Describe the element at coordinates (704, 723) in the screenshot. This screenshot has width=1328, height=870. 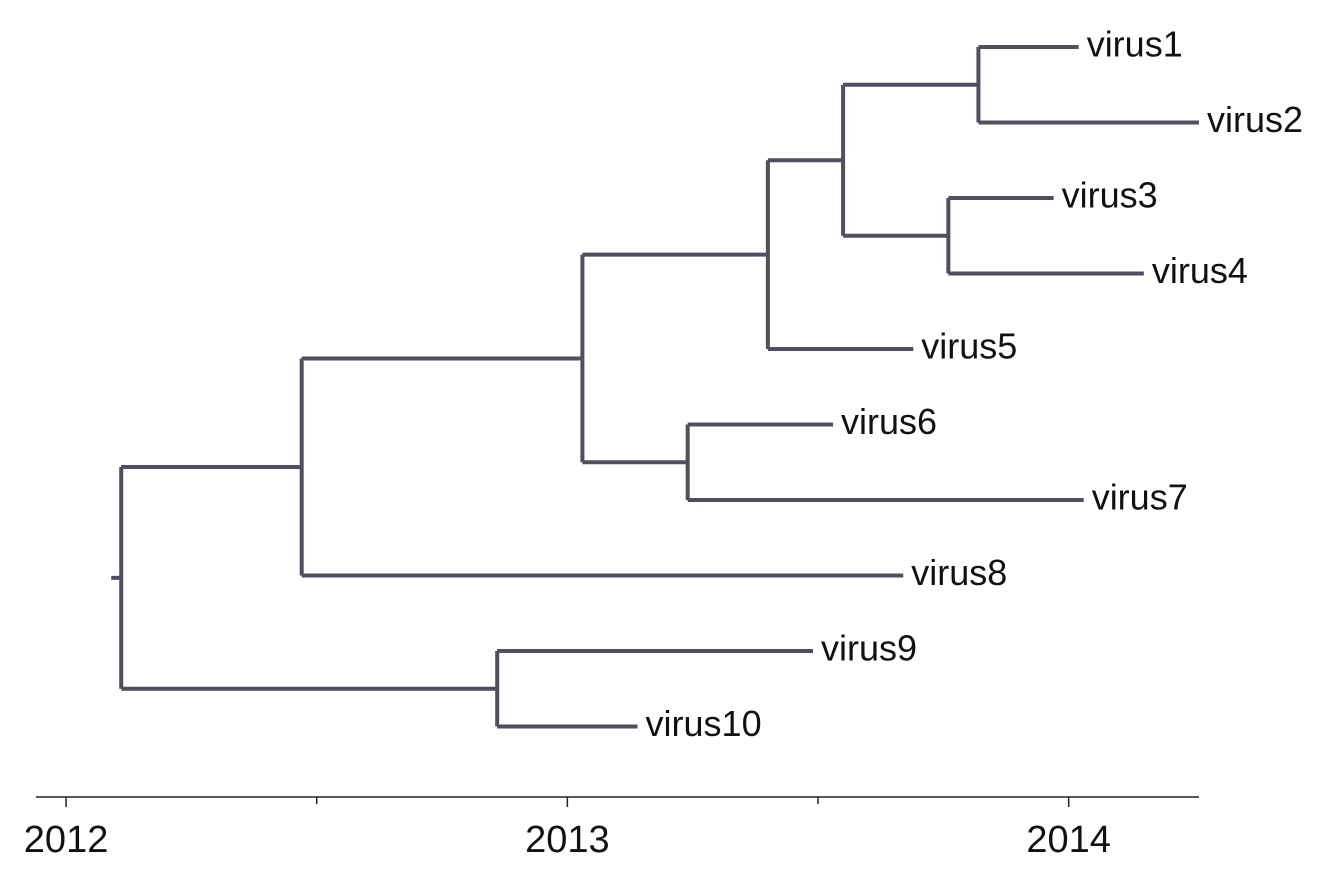
I see `tip-label-virus10: virus10` at that location.